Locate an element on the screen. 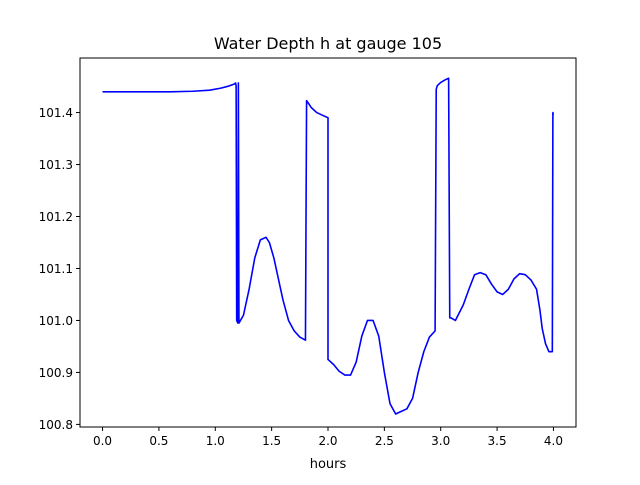 This screenshot has width=640, height=485. y-tick-label: 101.2 is located at coordinates (56, 217).